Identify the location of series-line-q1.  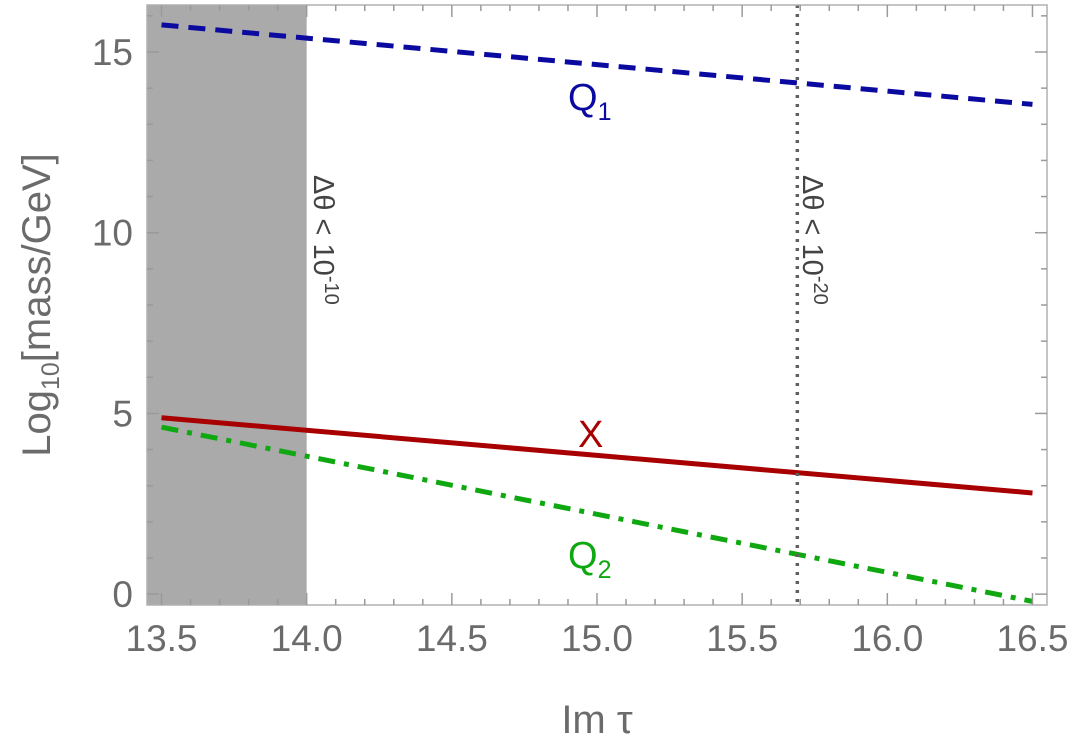
(597, 64).